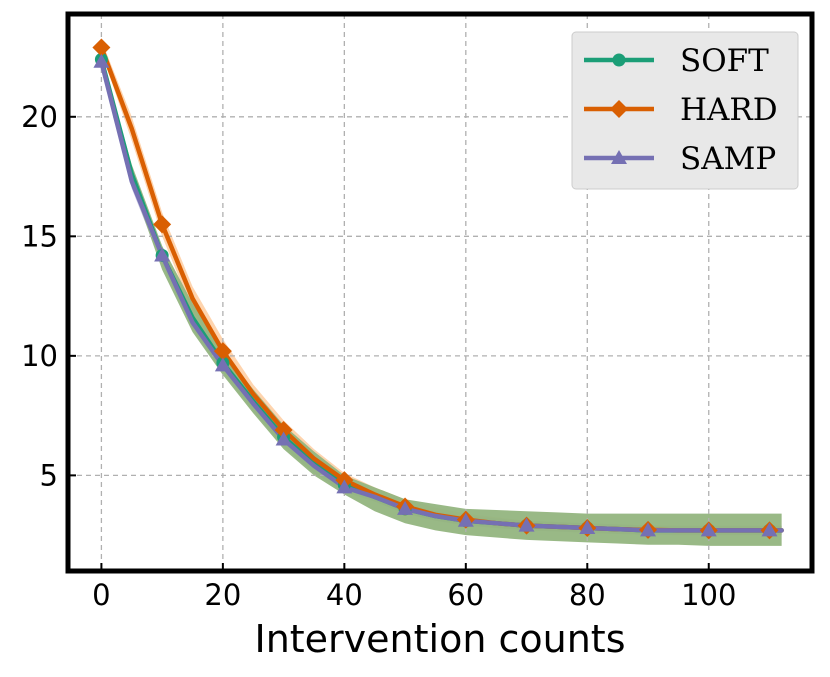  I want to click on y-tick-label: 15, so click(39, 236).